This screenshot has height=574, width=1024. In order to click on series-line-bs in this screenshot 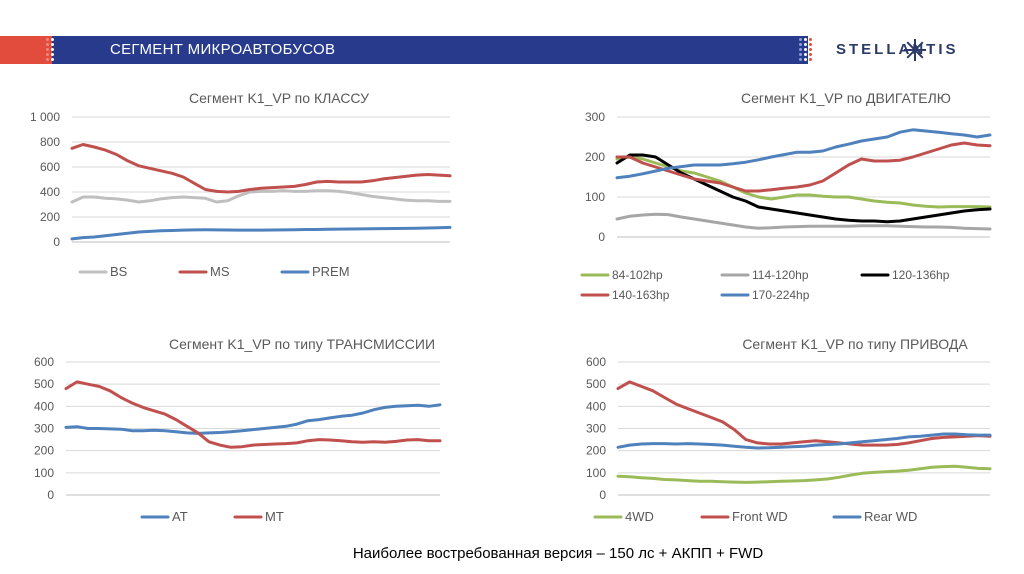, I will do `click(261, 196)`.